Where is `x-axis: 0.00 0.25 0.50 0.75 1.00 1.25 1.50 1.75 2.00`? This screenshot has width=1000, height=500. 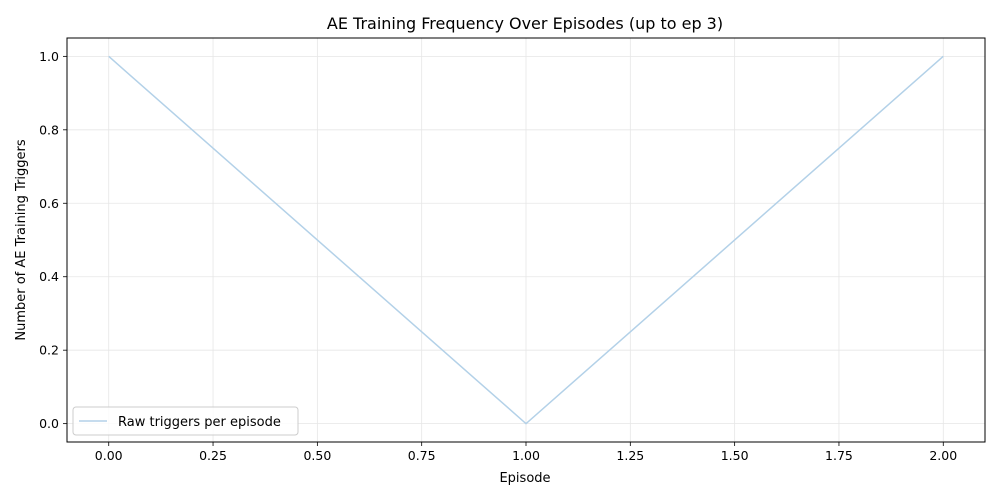 x-axis: 0.00 0.25 0.50 0.75 1.00 1.25 1.50 1.75 2.00 is located at coordinates (526, 452).